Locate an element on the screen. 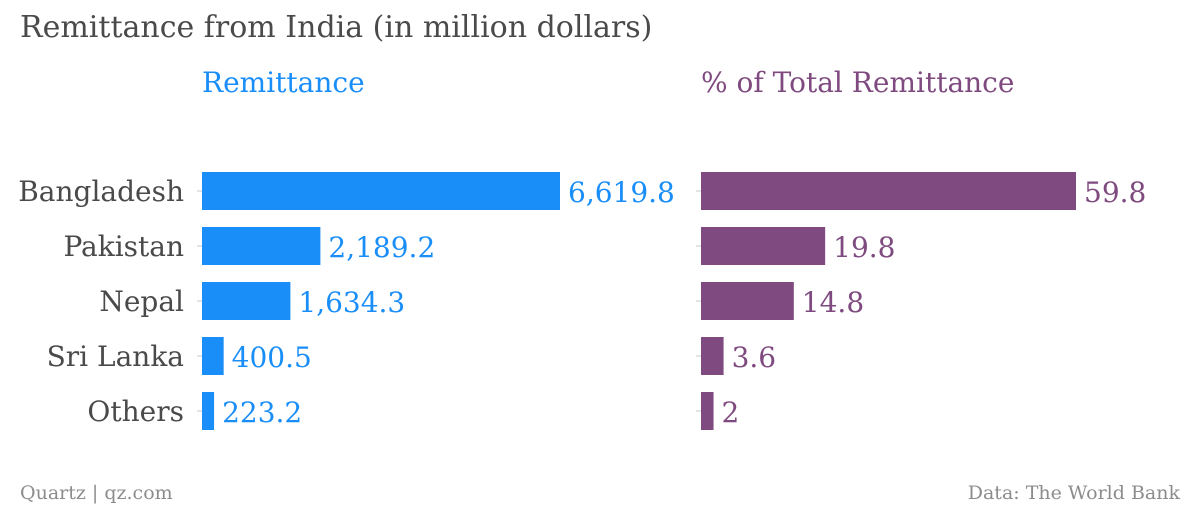  category-label: Others is located at coordinates (135, 411).